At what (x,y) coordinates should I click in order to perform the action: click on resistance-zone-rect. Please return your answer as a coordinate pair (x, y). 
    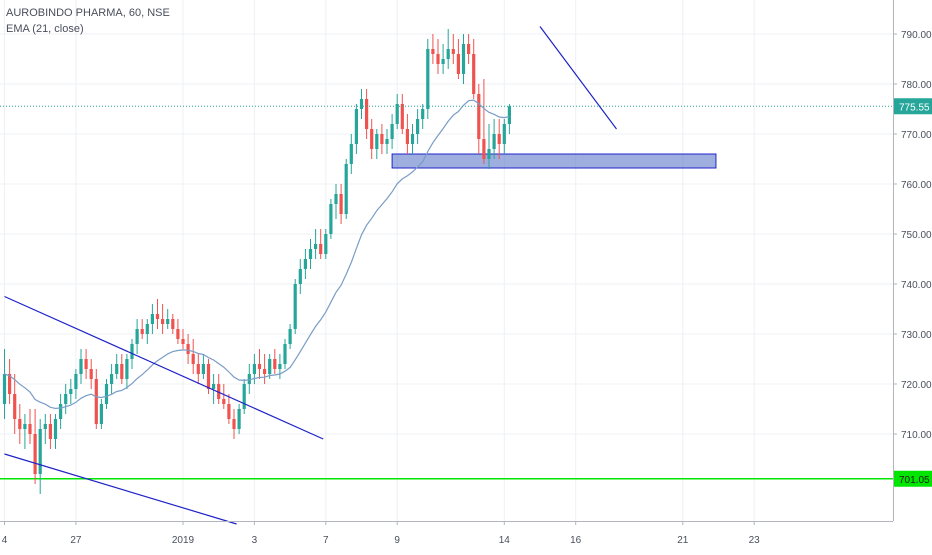
    Looking at the image, I should click on (554, 161).